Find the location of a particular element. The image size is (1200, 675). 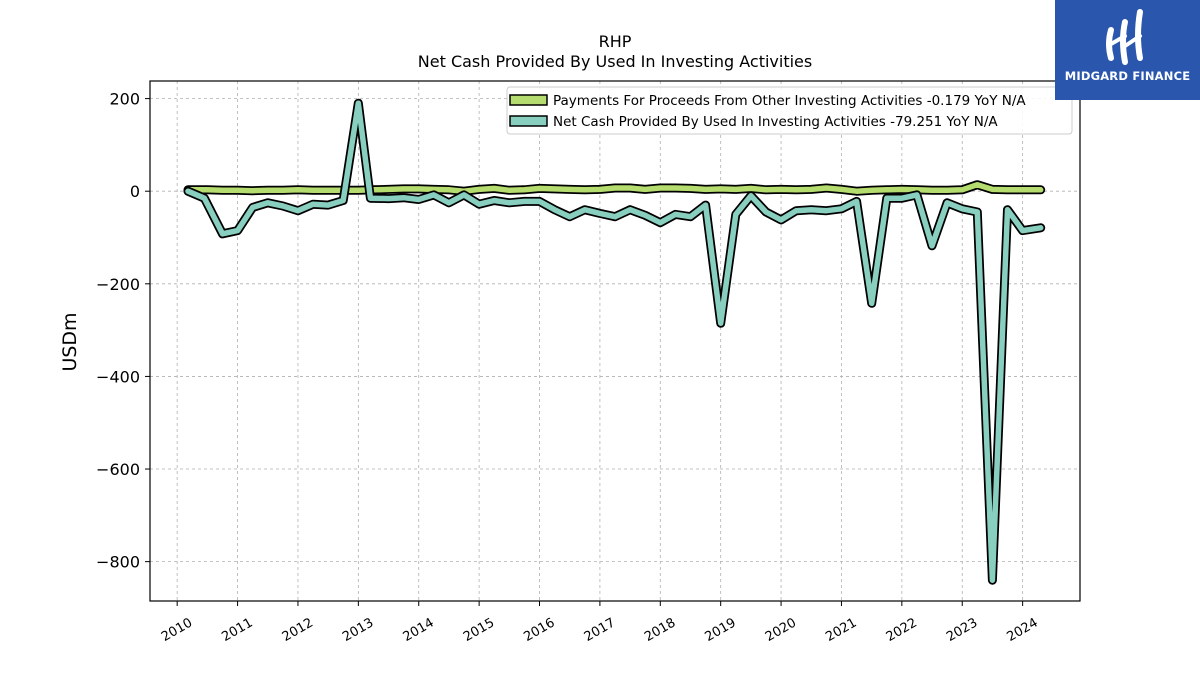

y-tick-label: 0 is located at coordinates (135, 191).